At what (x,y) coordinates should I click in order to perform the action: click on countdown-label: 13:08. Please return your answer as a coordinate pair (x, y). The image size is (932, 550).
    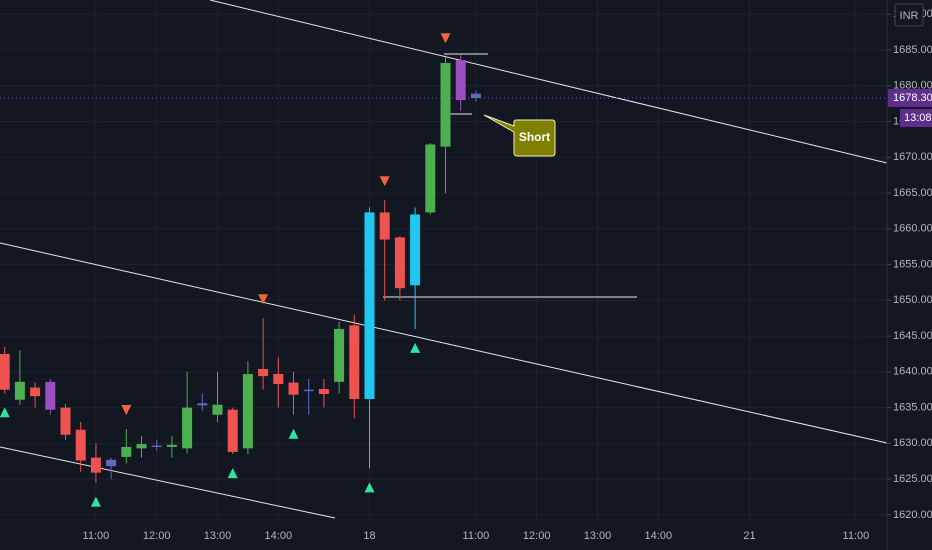
    Looking at the image, I should click on (918, 118).